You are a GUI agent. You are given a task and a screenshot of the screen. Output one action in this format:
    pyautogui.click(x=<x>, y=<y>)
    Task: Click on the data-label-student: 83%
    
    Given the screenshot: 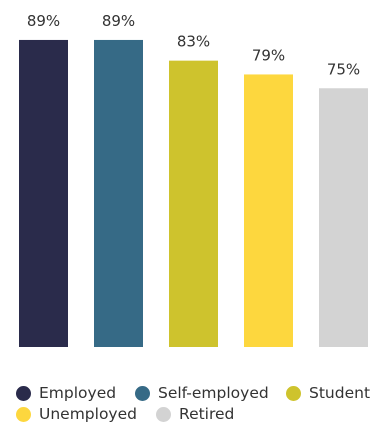 What is the action you would take?
    pyautogui.click(x=193, y=42)
    